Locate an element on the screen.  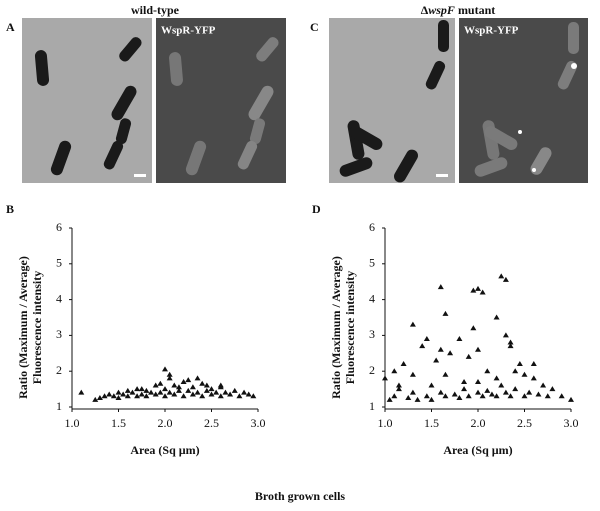
panel-label: C is located at coordinates (314, 27).